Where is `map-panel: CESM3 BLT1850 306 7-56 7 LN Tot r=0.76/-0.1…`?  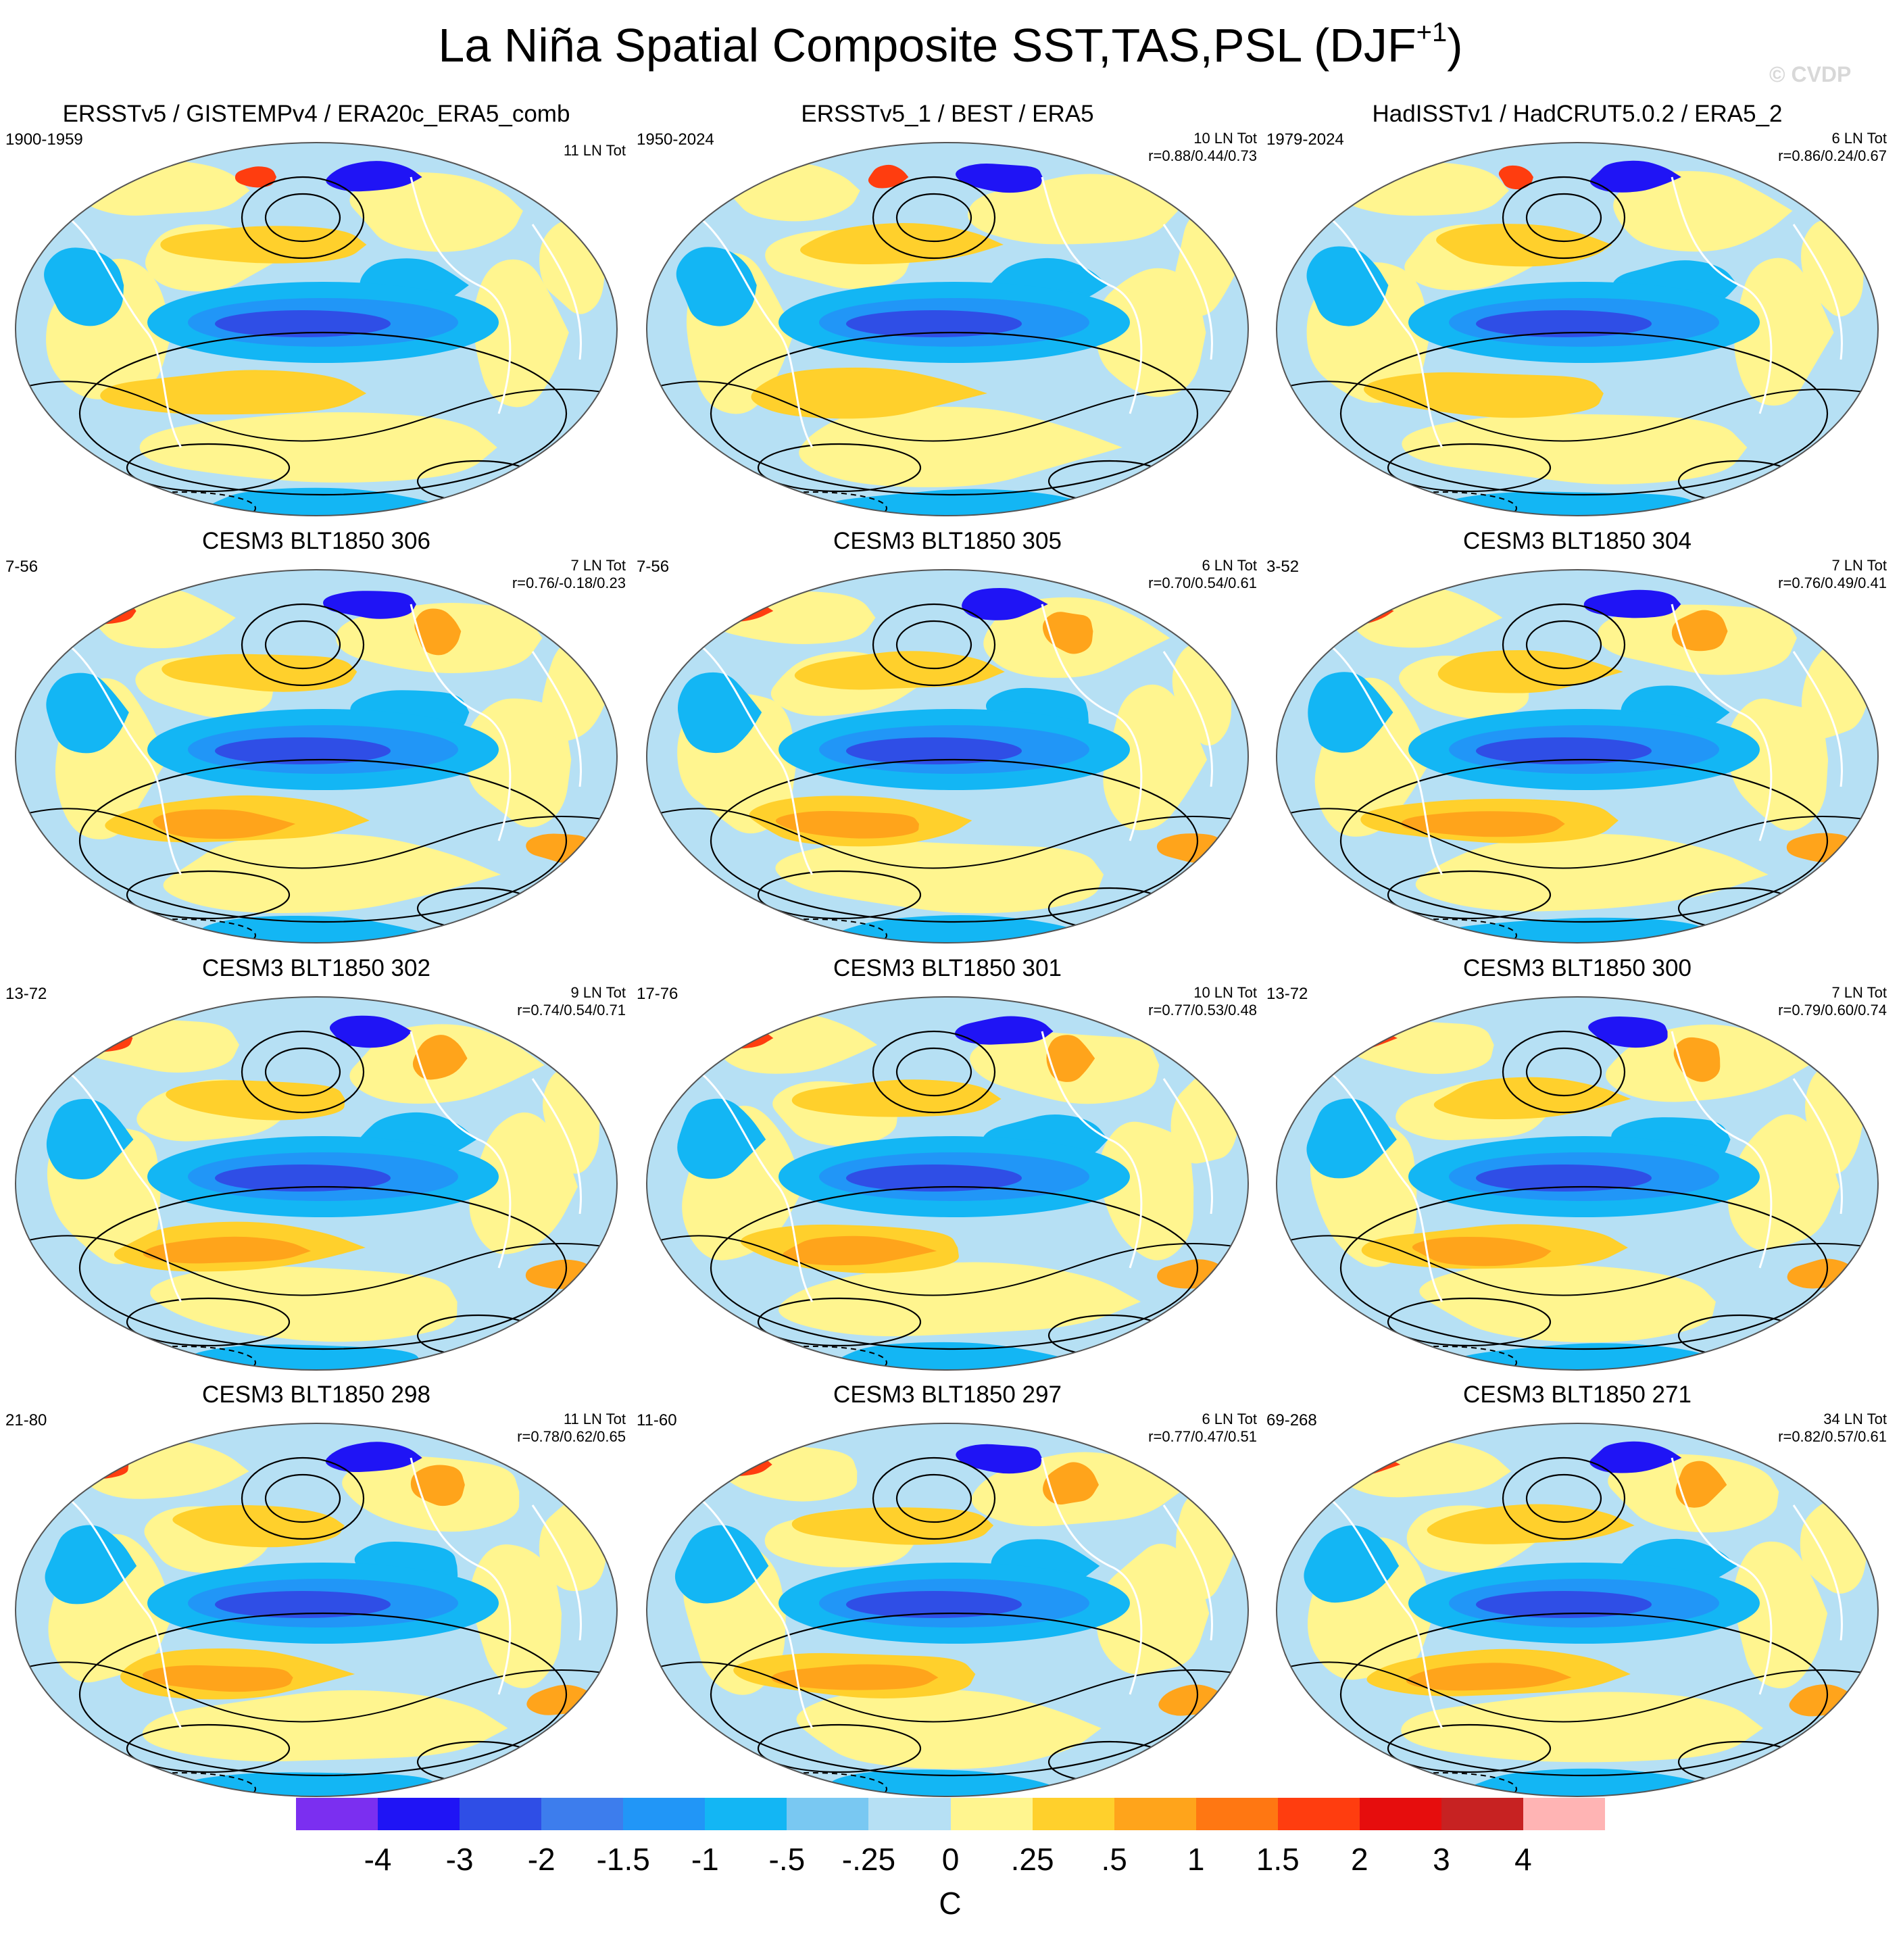 map-panel: CESM3 BLT1850 306 7-56 7 LN Tot r=0.76/-0.1… is located at coordinates (316, 740).